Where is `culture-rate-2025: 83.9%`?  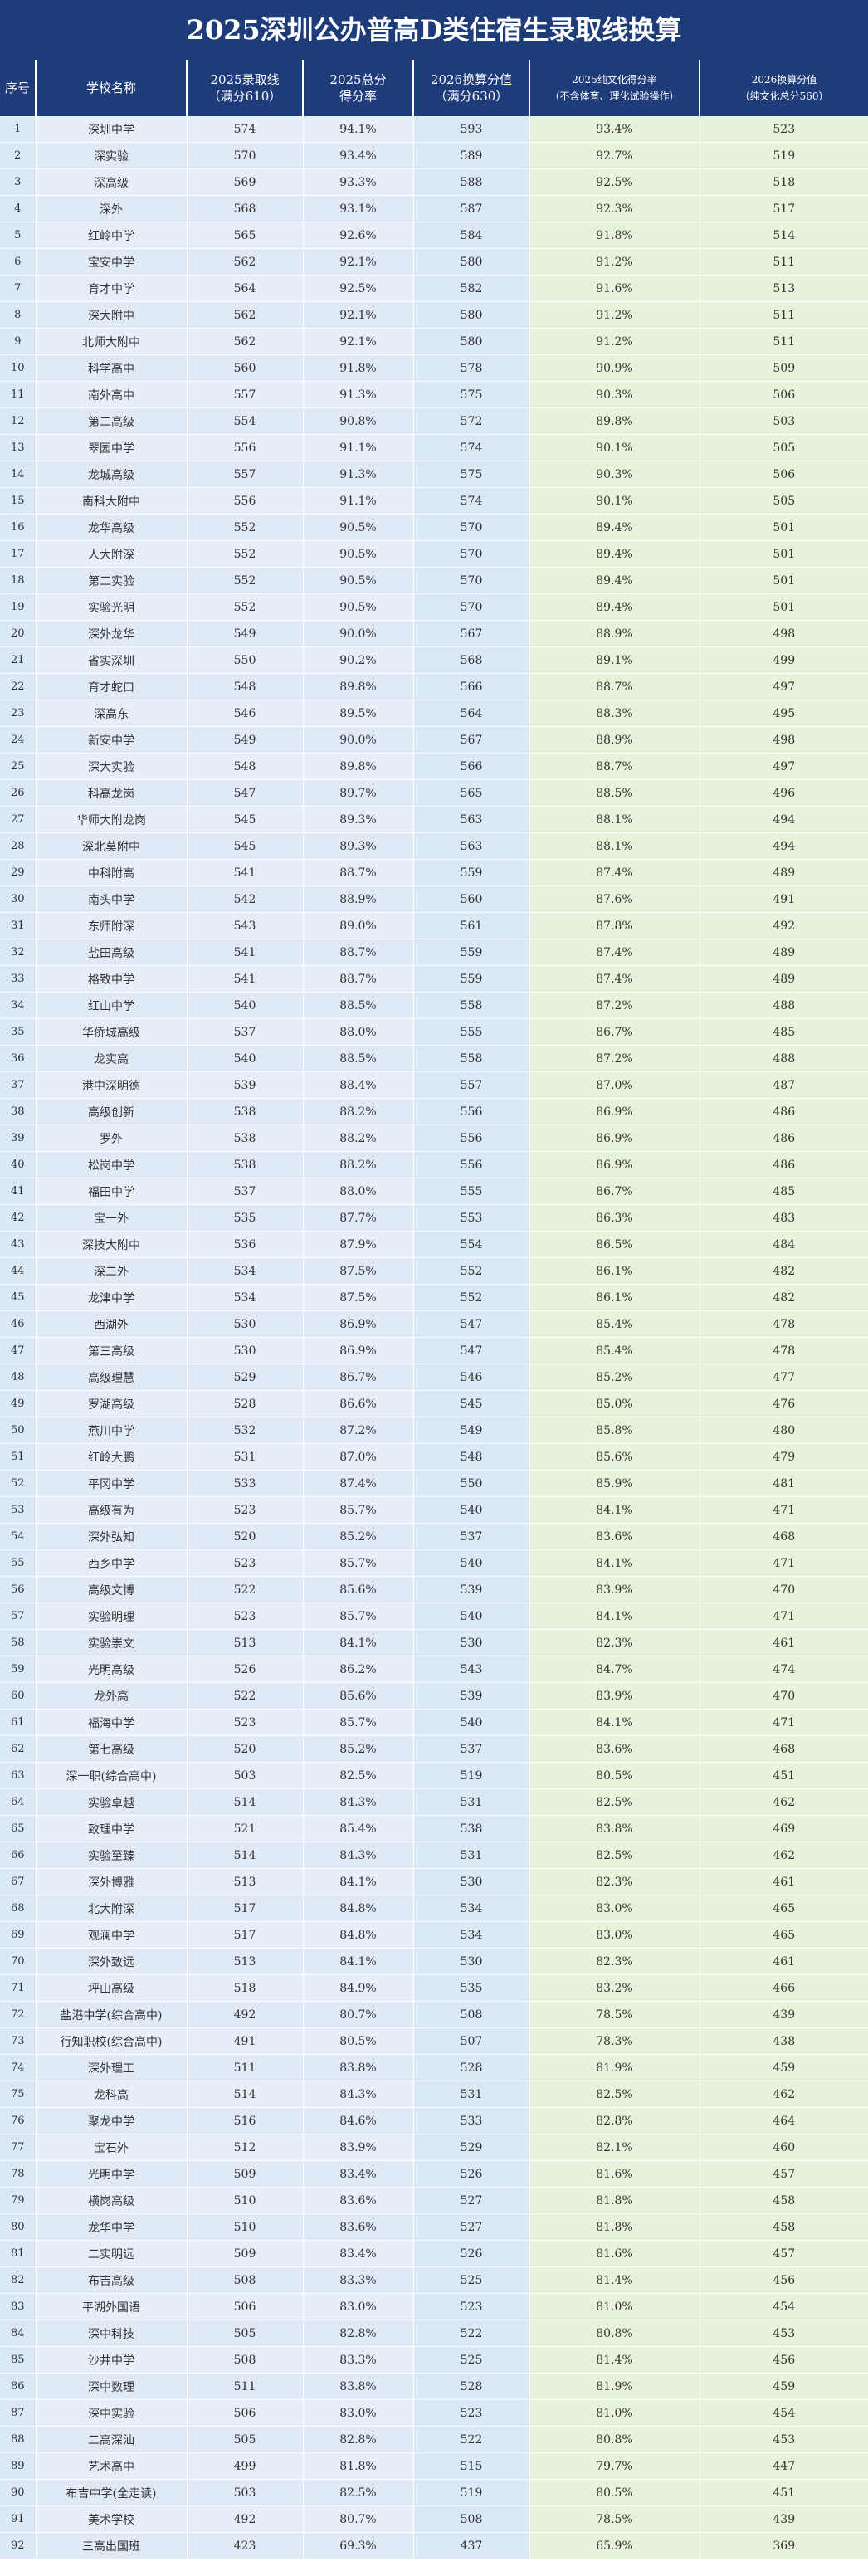
culture-rate-2025: 83.9% is located at coordinates (614, 1696).